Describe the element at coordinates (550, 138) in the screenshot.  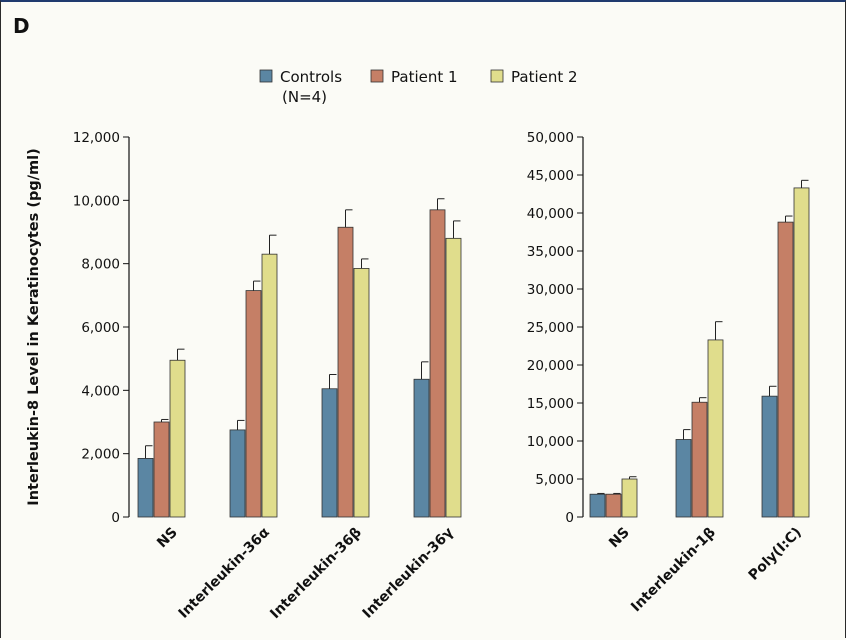
I see `right-ytick-label-10: 50,000` at that location.